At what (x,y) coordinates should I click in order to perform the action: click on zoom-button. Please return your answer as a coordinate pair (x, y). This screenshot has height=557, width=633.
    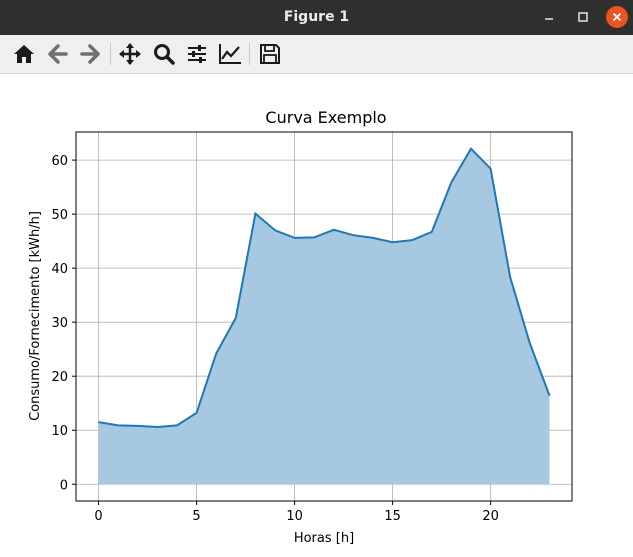
    Looking at the image, I should click on (164, 54).